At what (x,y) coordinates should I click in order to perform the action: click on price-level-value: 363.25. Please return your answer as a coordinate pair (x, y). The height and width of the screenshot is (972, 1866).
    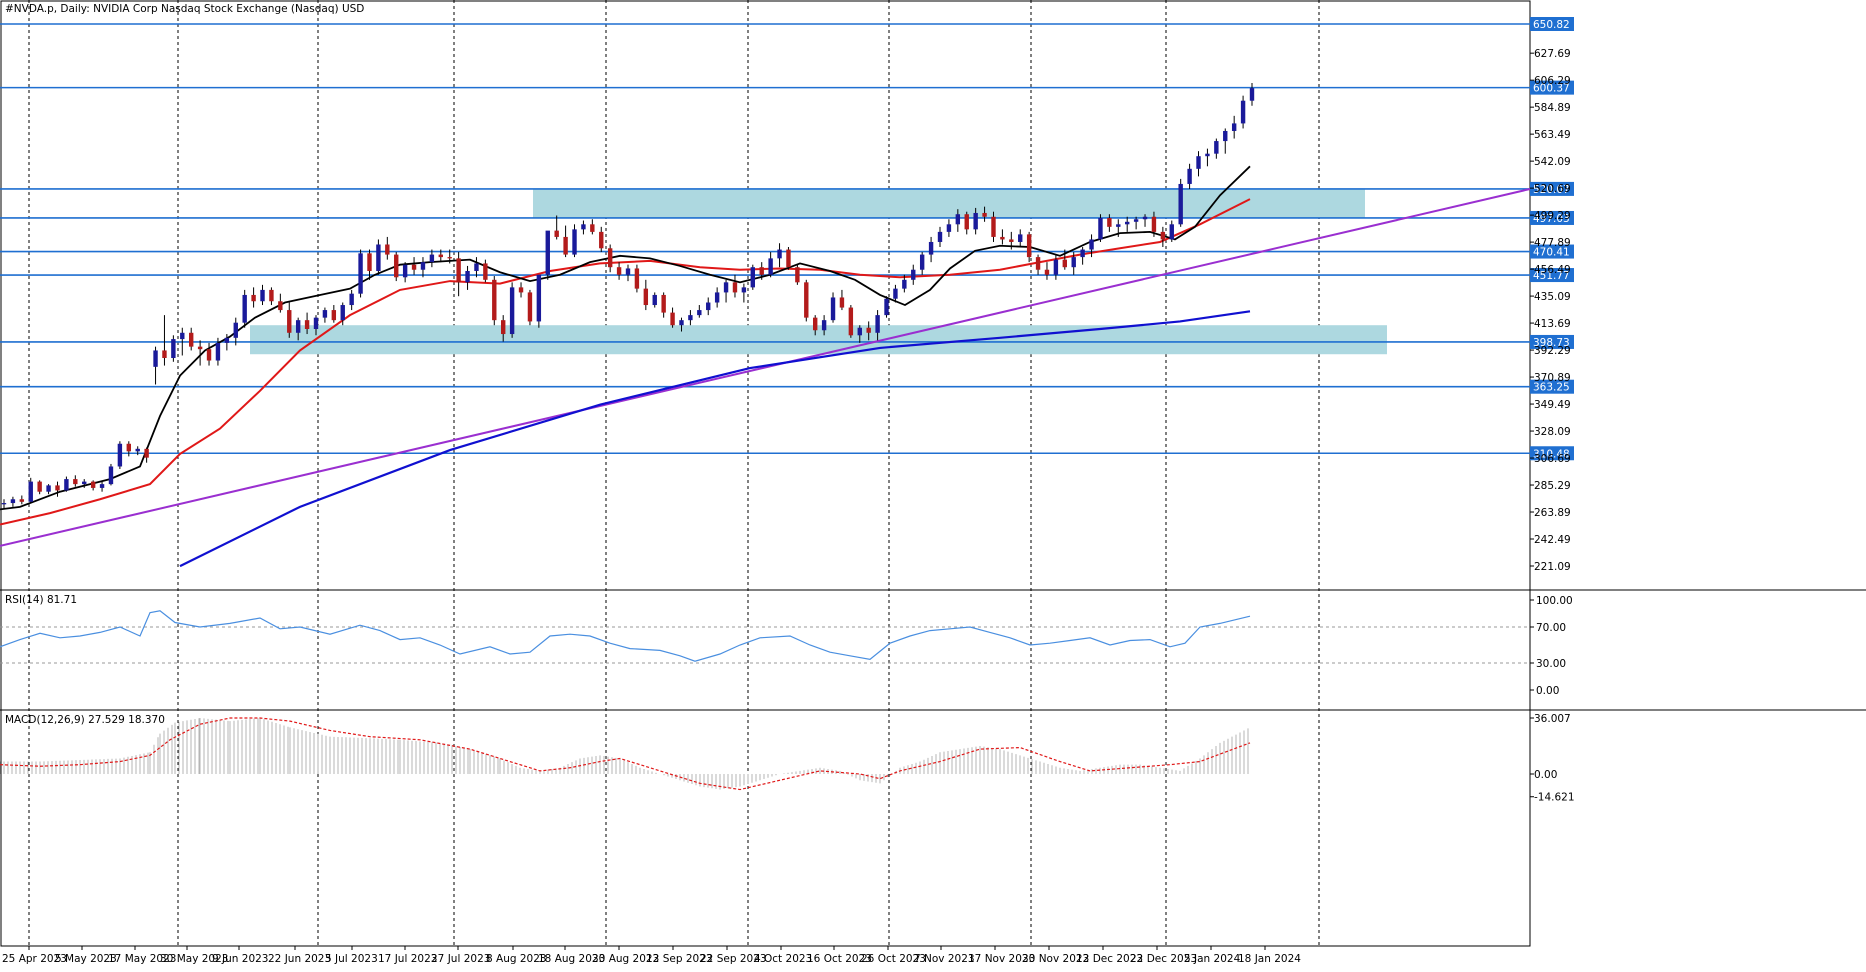
    Looking at the image, I should click on (1551, 388).